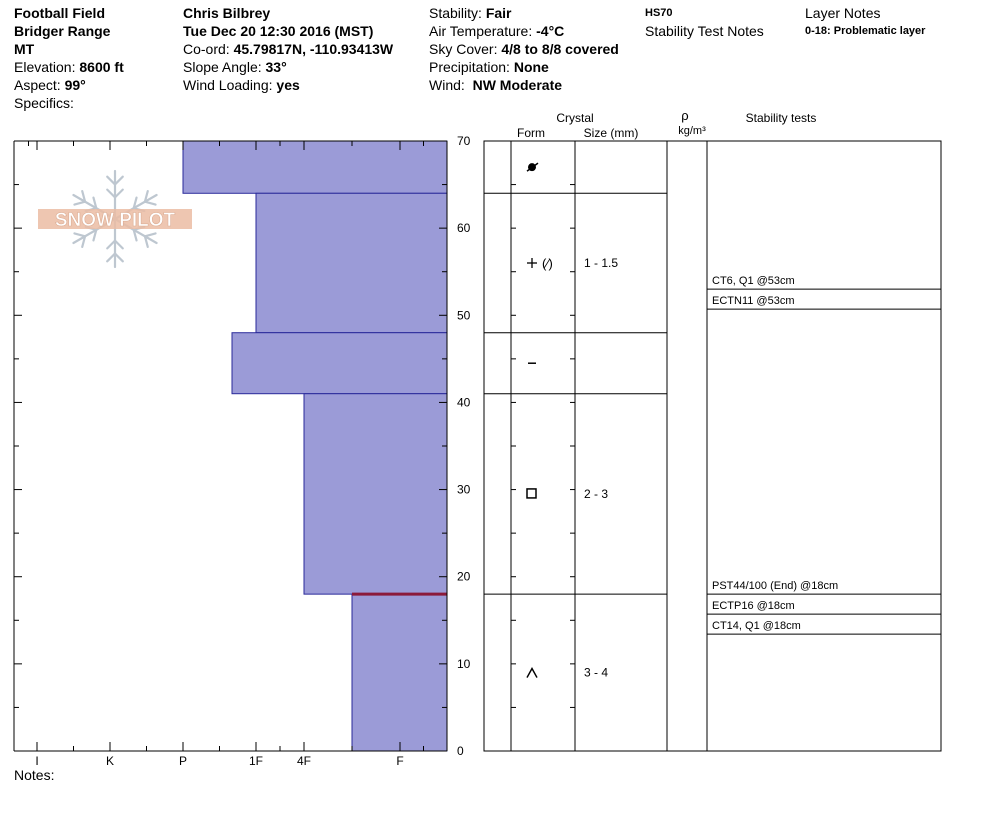 The width and height of the screenshot is (994, 840). What do you see at coordinates (304, 761) in the screenshot?
I see `hardness-tick-label: 4F` at bounding box center [304, 761].